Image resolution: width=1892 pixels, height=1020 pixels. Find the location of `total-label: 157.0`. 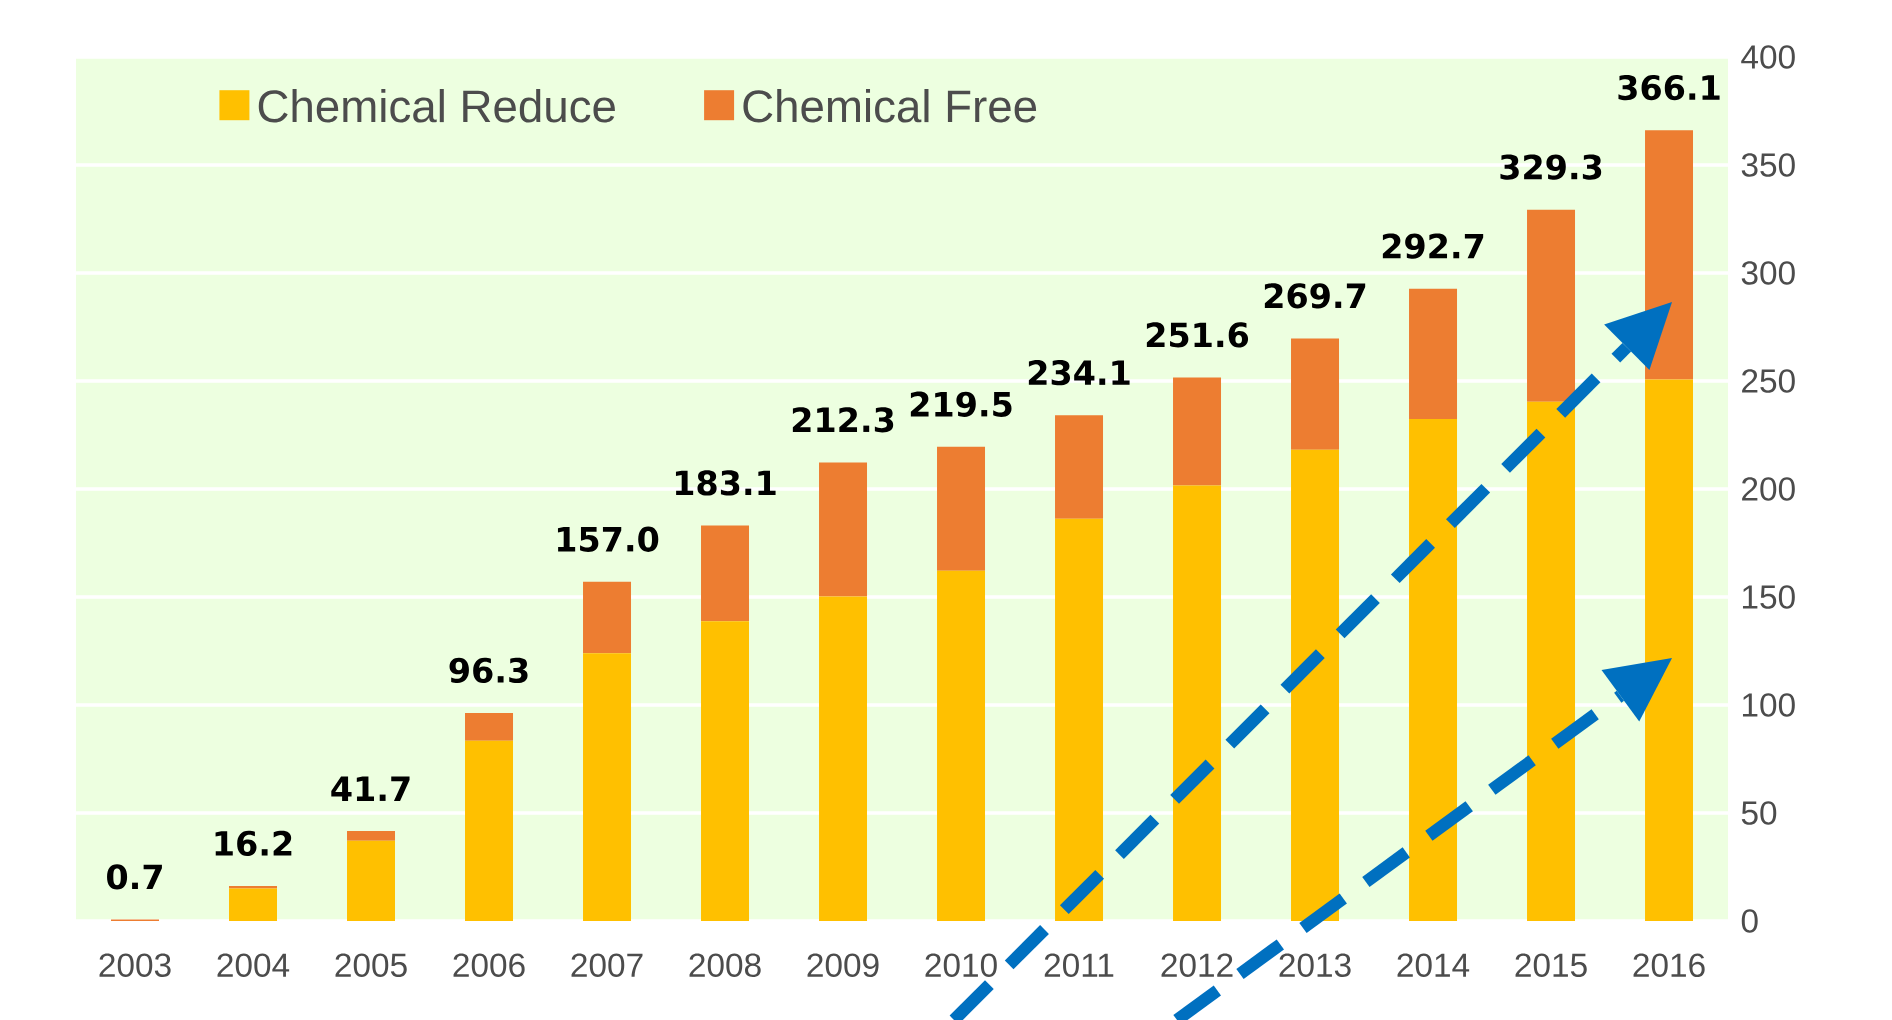

total-label: 157.0 is located at coordinates (608, 539).